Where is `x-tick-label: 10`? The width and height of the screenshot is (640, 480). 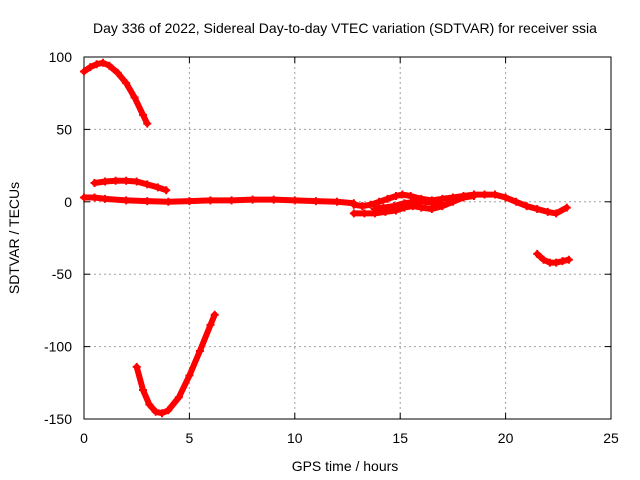 x-tick-label: 10 is located at coordinates (295, 438).